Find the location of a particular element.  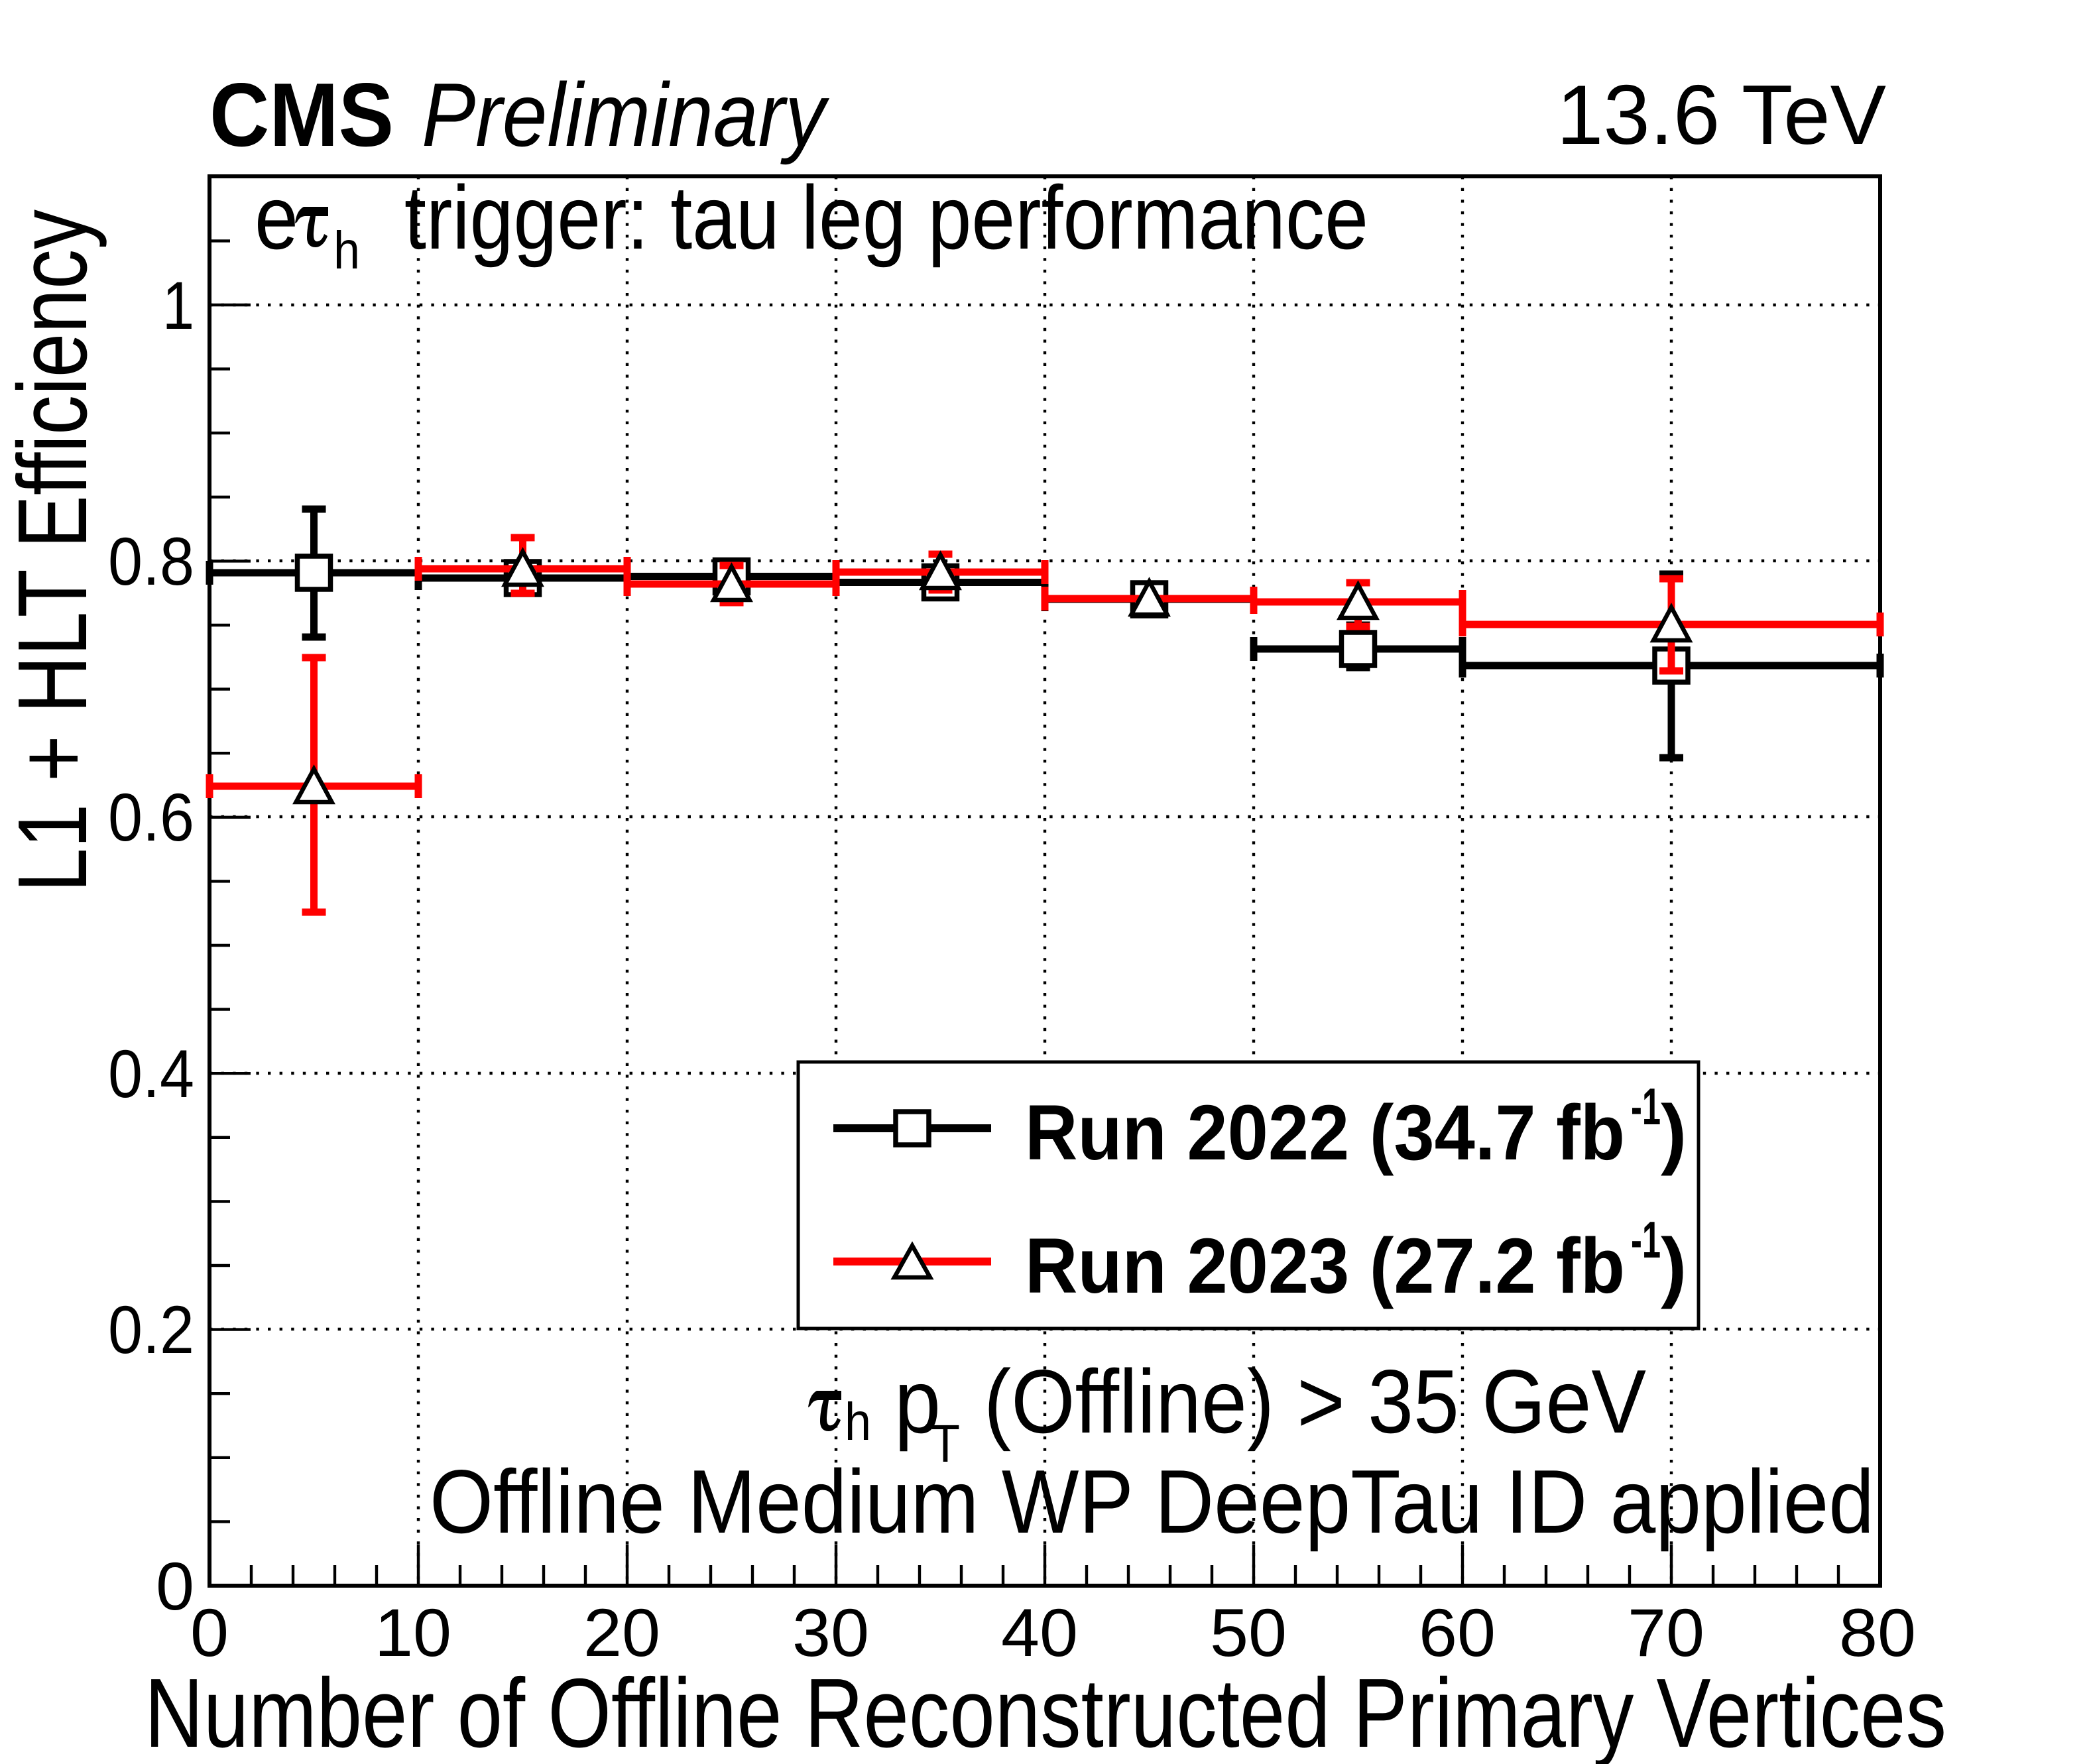

svg-text: (Offline) > 35 GeV is located at coordinates (1315, 1401).